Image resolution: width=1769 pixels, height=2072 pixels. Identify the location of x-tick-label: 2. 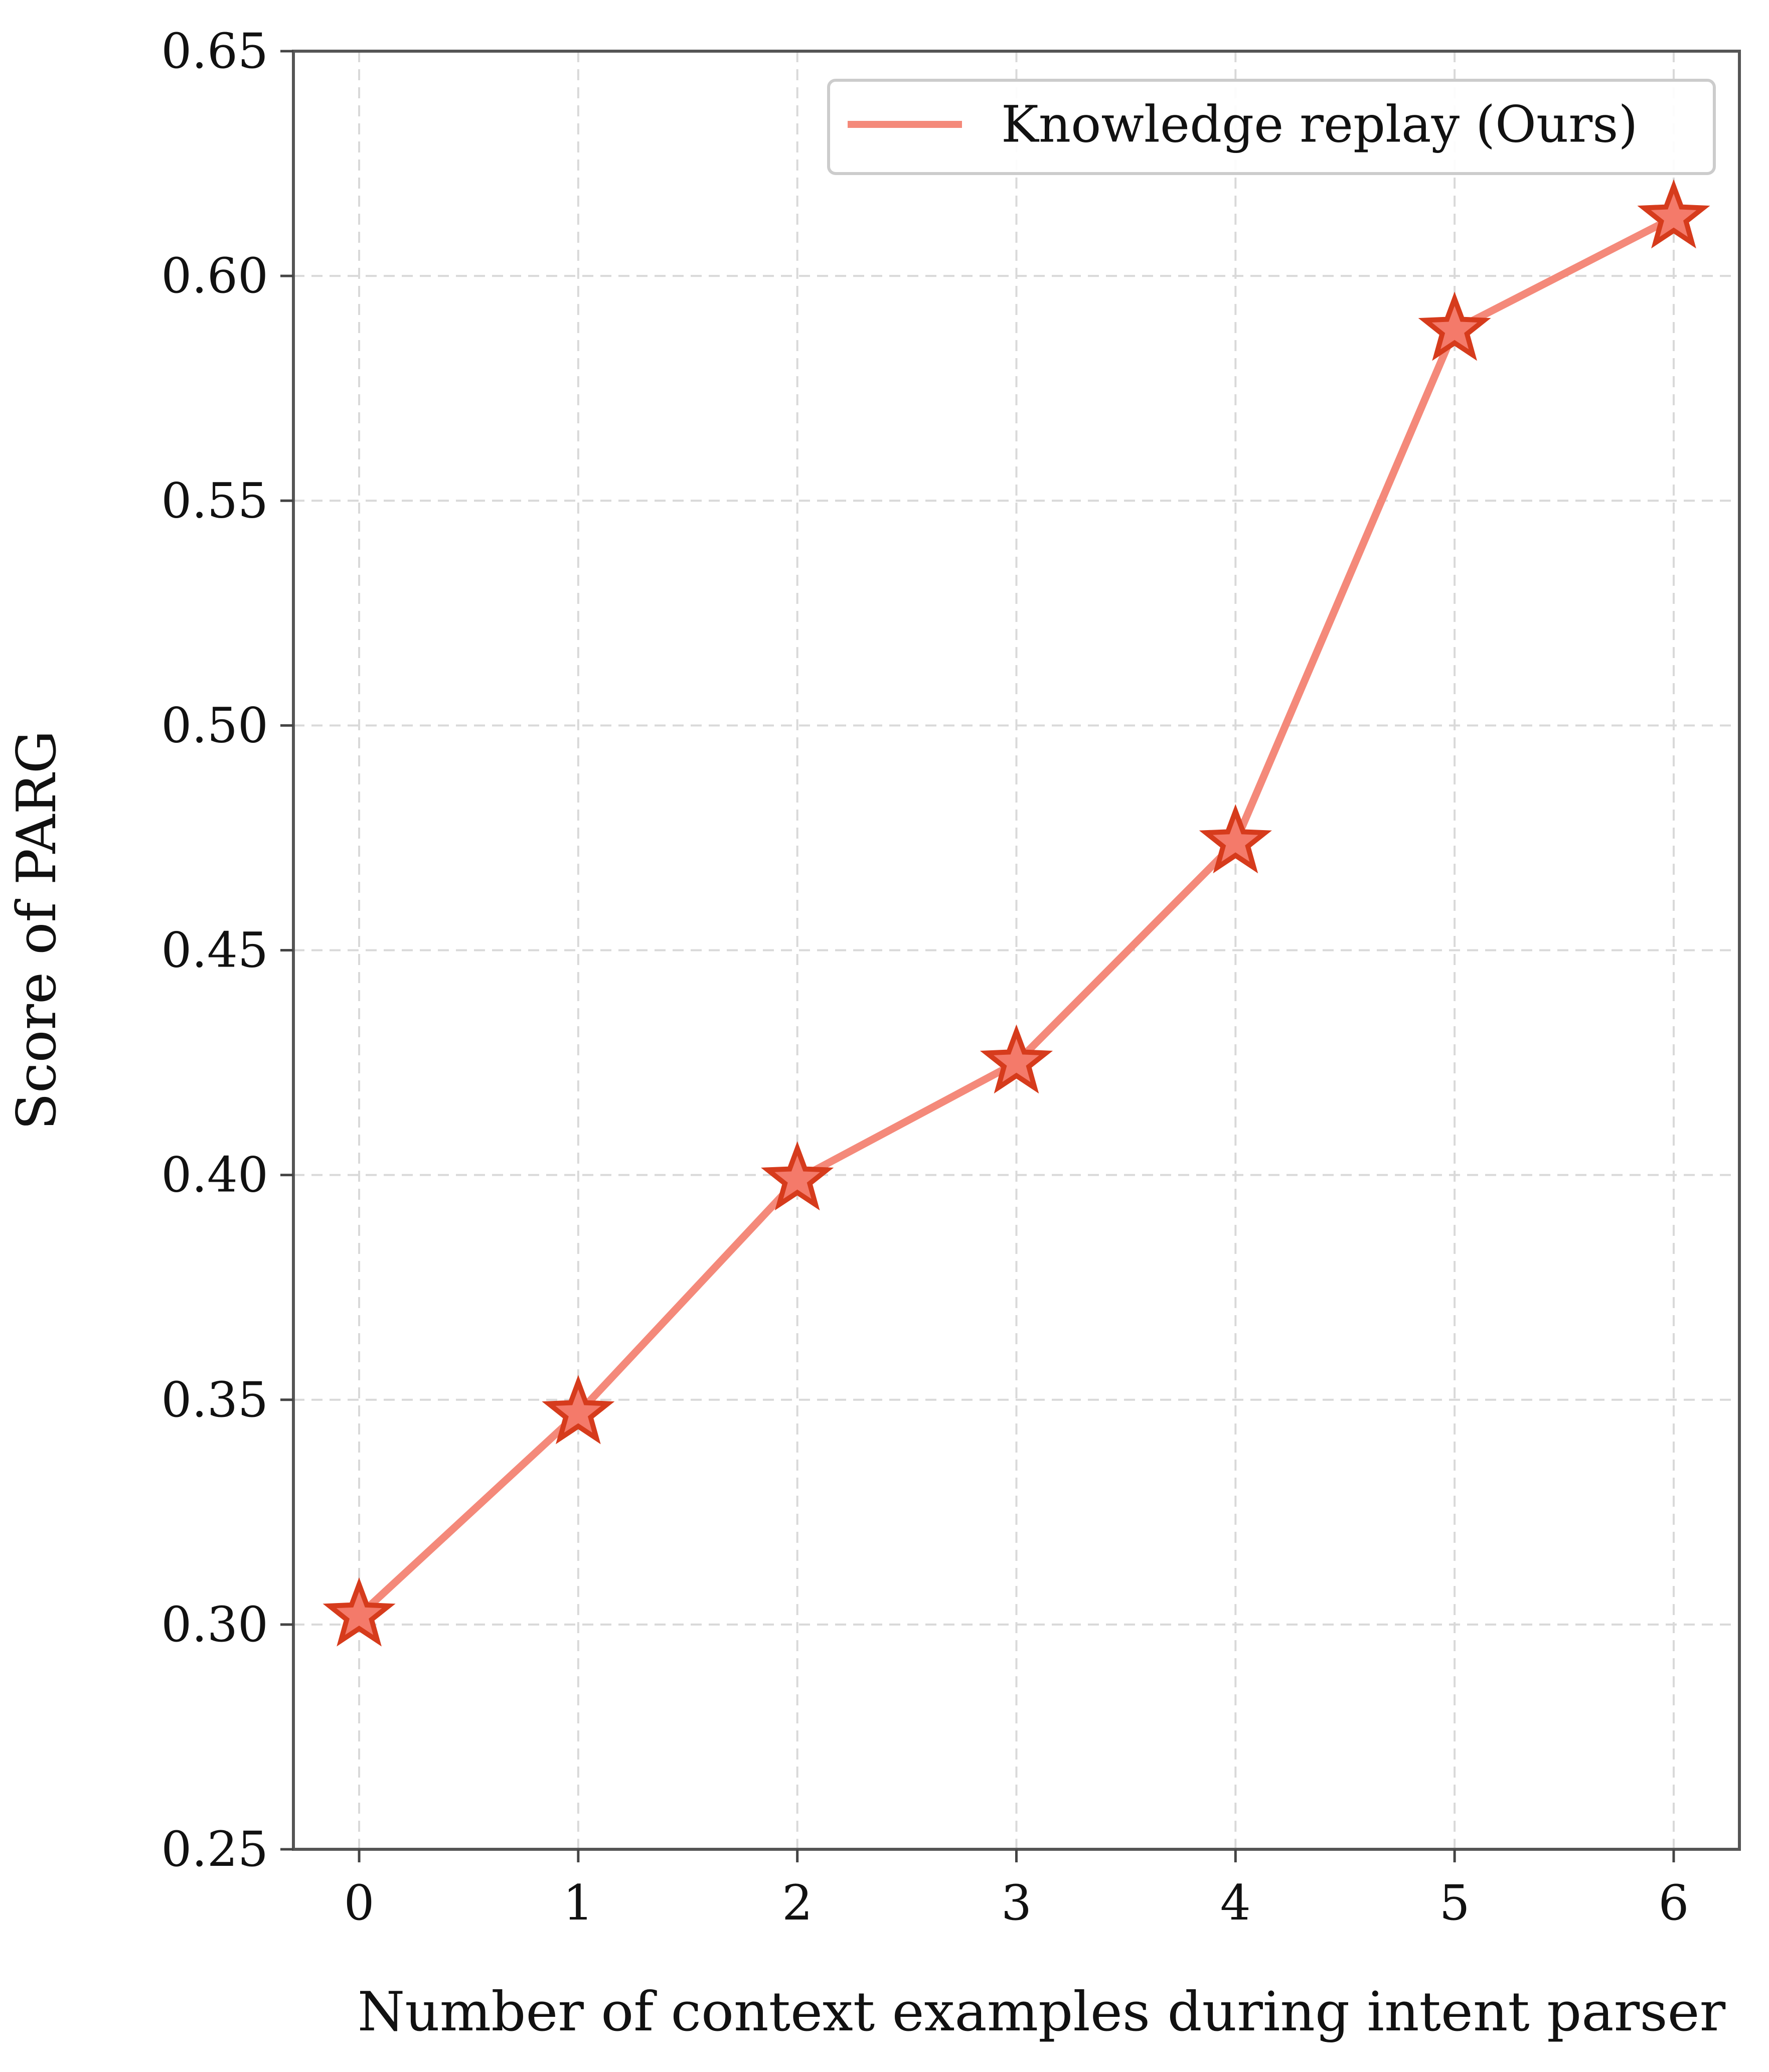
(798, 1903).